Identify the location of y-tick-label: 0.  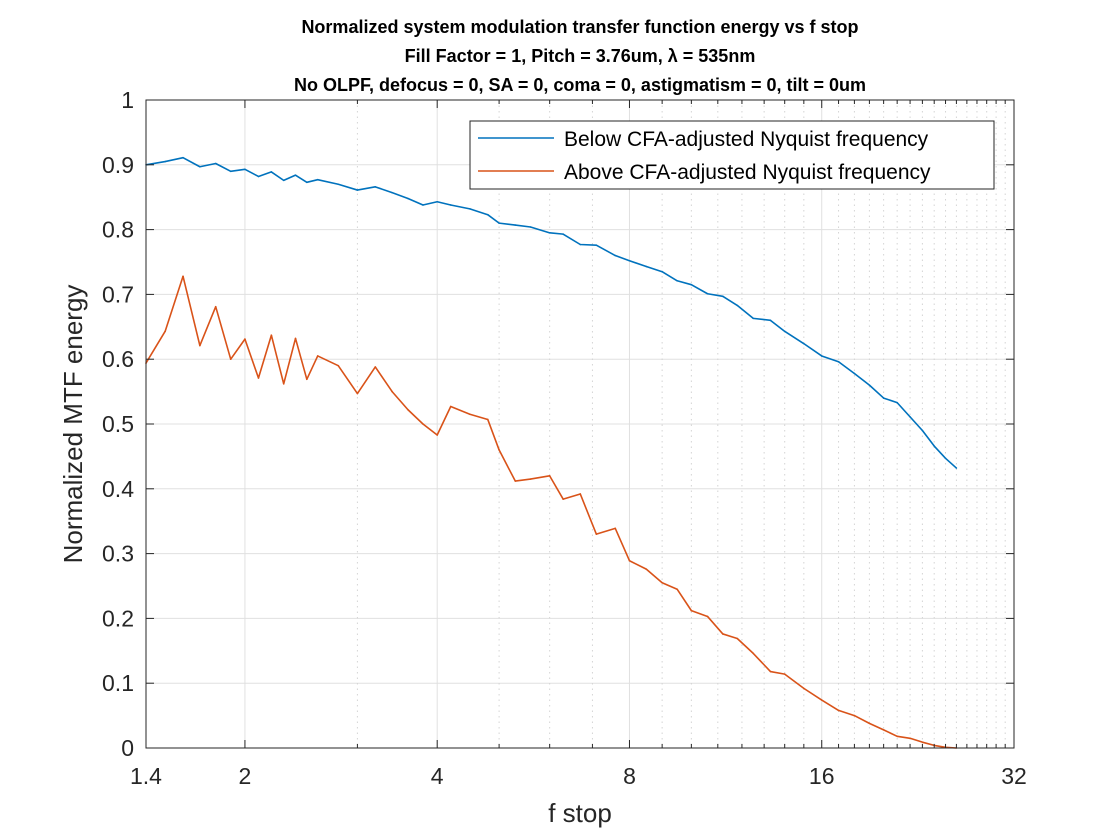
(127, 748).